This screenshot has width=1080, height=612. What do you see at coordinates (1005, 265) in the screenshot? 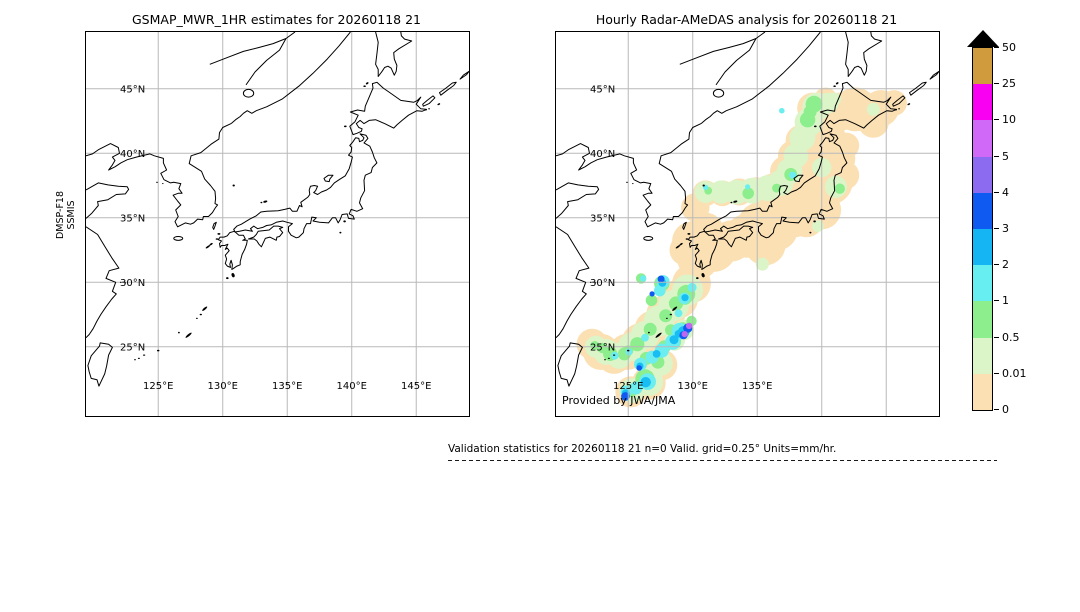
I see `colorbar-tick-label: 2` at bounding box center [1005, 265].